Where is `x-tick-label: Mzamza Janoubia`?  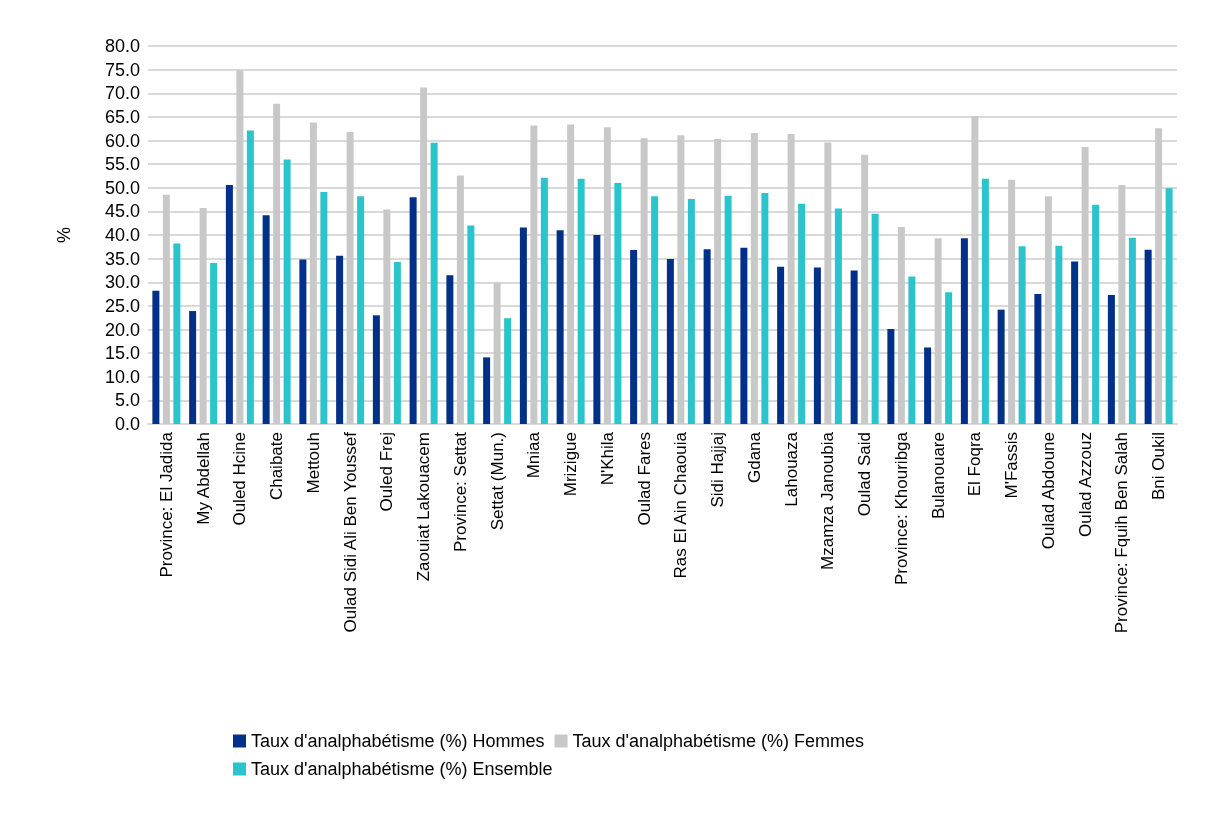 x-tick-label: Mzamza Janoubia is located at coordinates (828, 500).